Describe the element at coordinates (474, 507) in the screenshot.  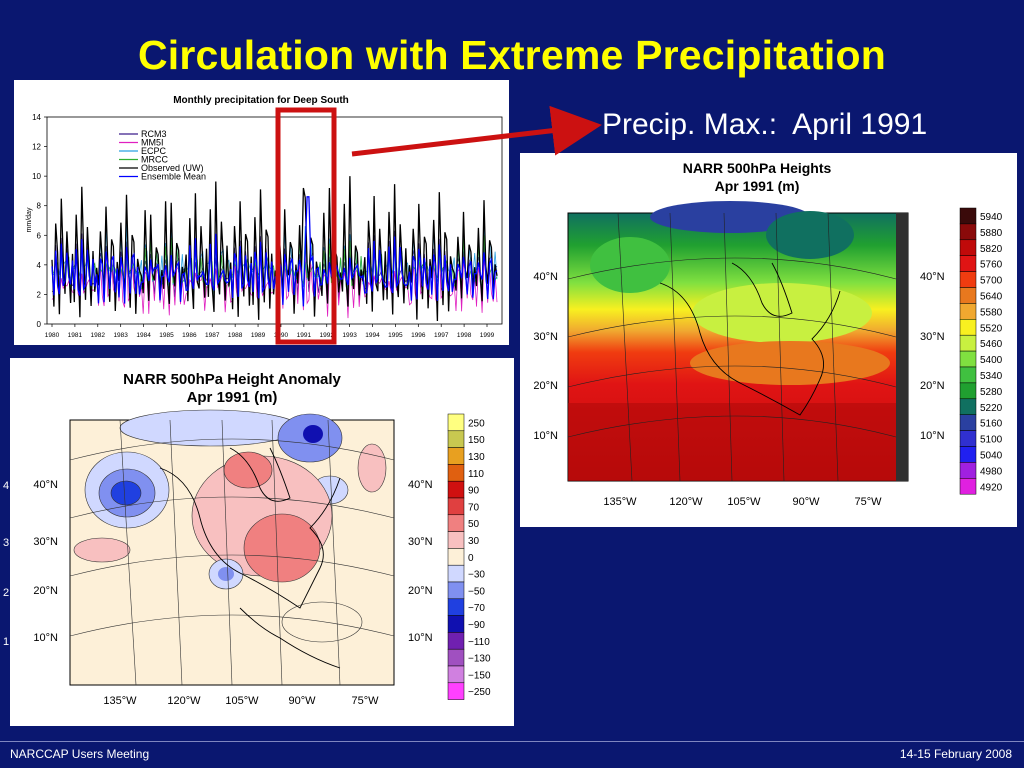
I see `colorbar-label: 70` at that location.